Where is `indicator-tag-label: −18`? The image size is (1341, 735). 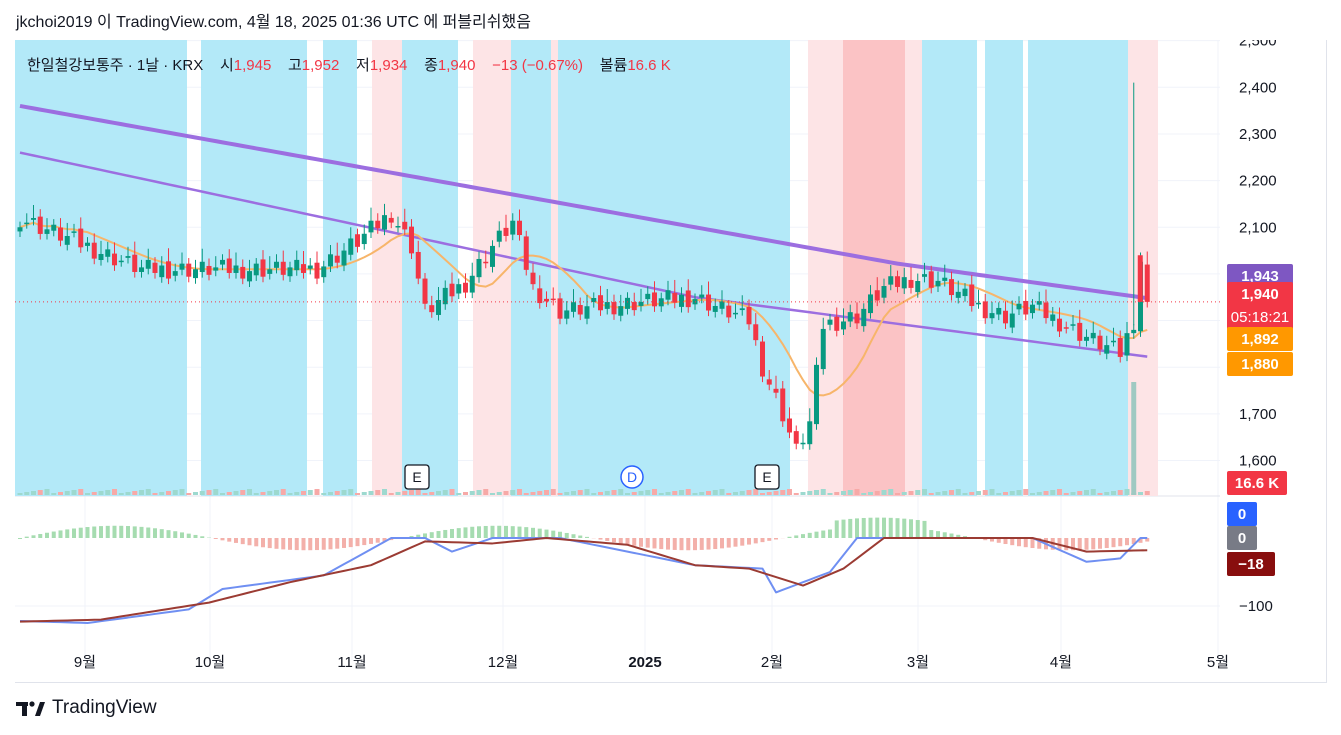 indicator-tag-label: −18 is located at coordinates (1250, 564).